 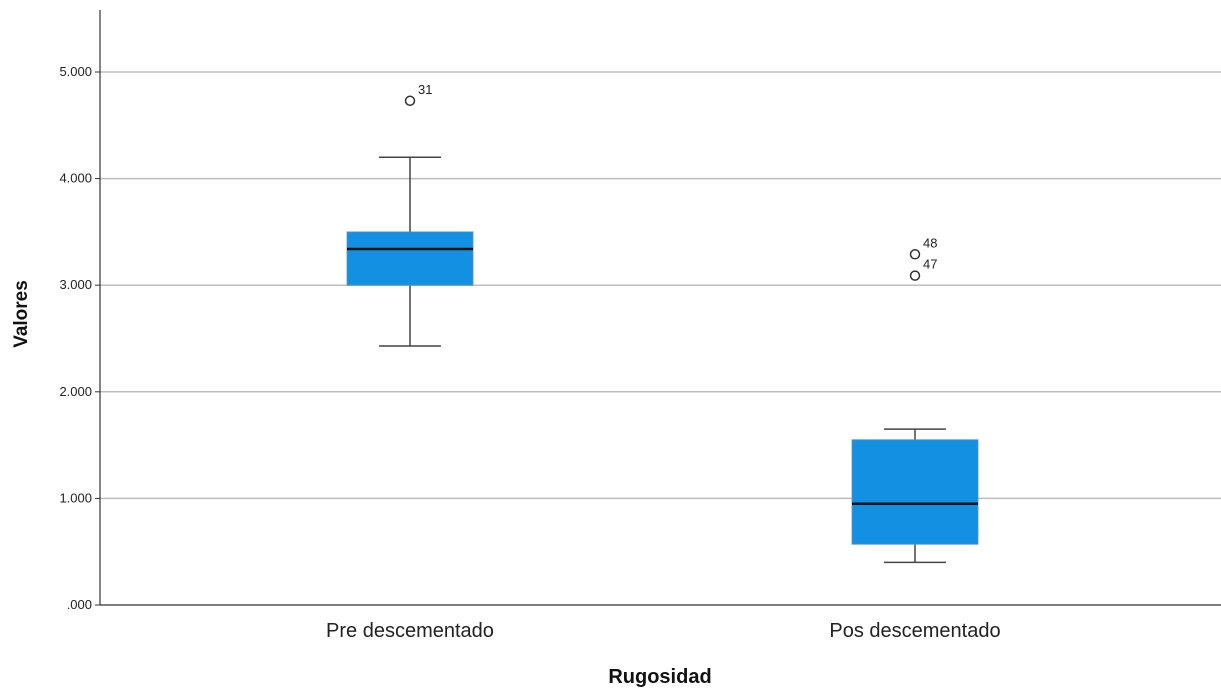 What do you see at coordinates (930, 242) in the screenshot?
I see `outlier-label: 48` at bounding box center [930, 242].